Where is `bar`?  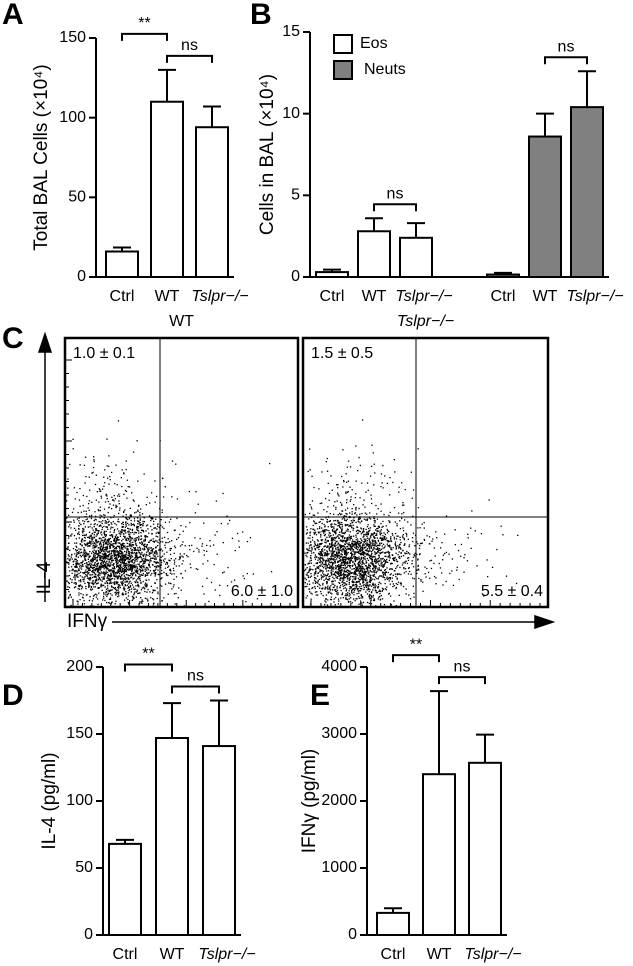
bar is located at coordinates (416, 257).